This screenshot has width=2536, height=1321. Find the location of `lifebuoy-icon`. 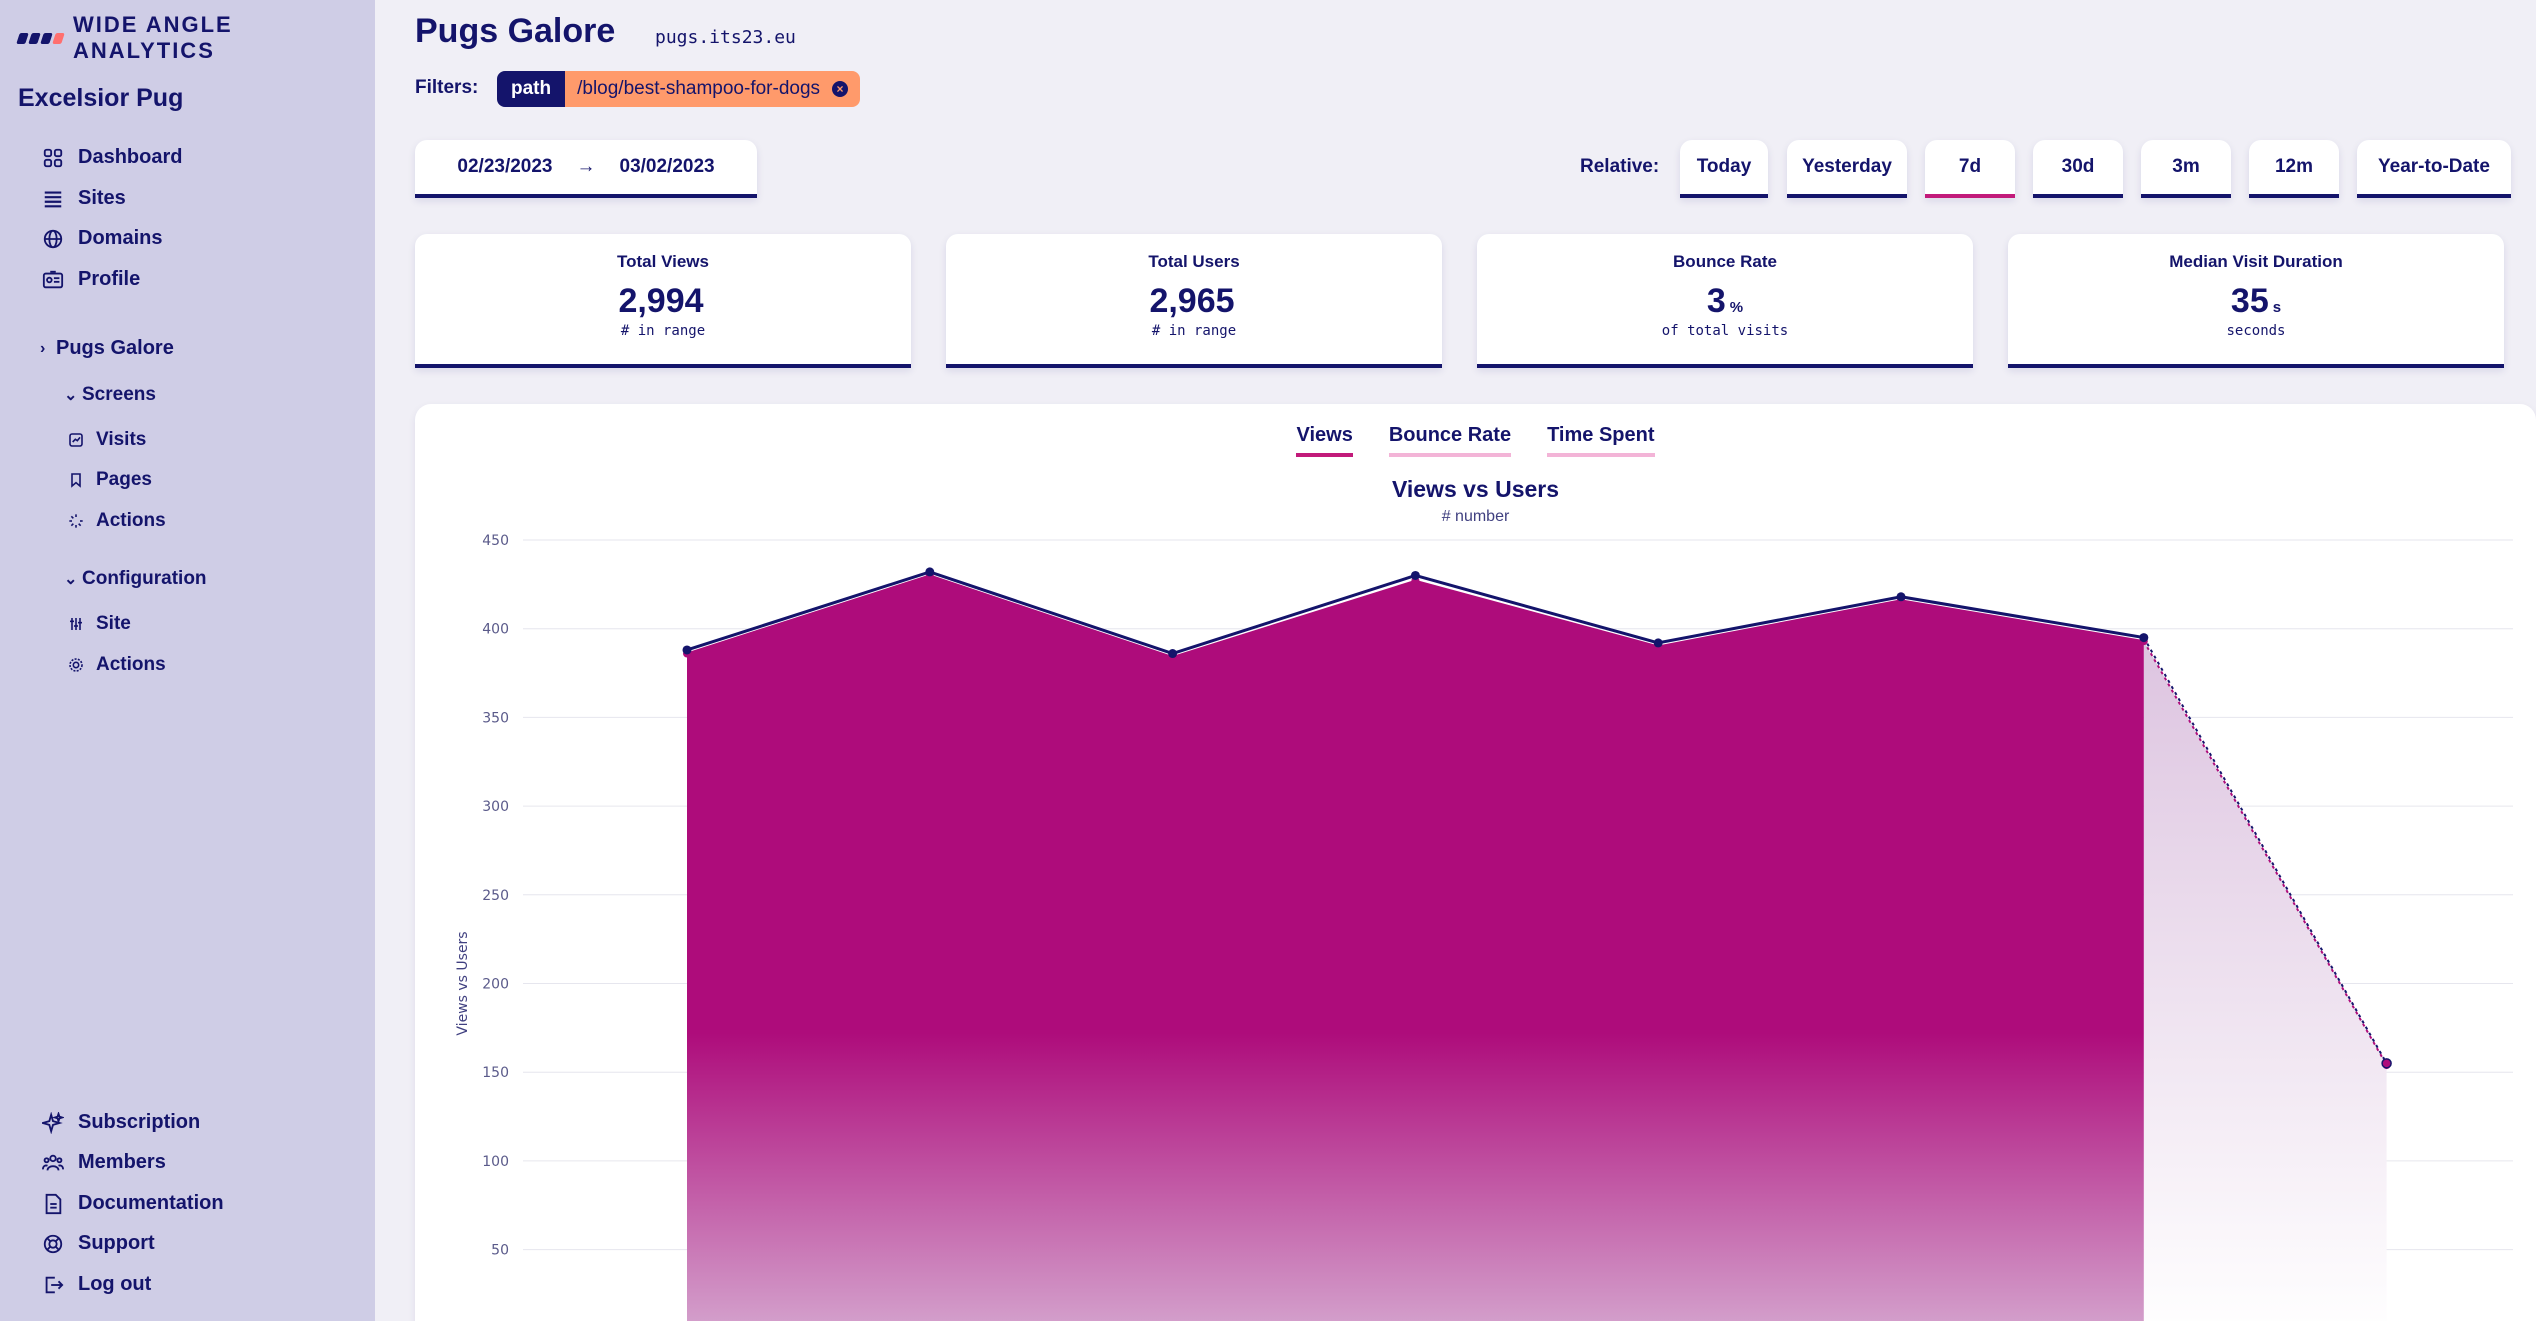

lifebuoy-icon is located at coordinates (53, 1243).